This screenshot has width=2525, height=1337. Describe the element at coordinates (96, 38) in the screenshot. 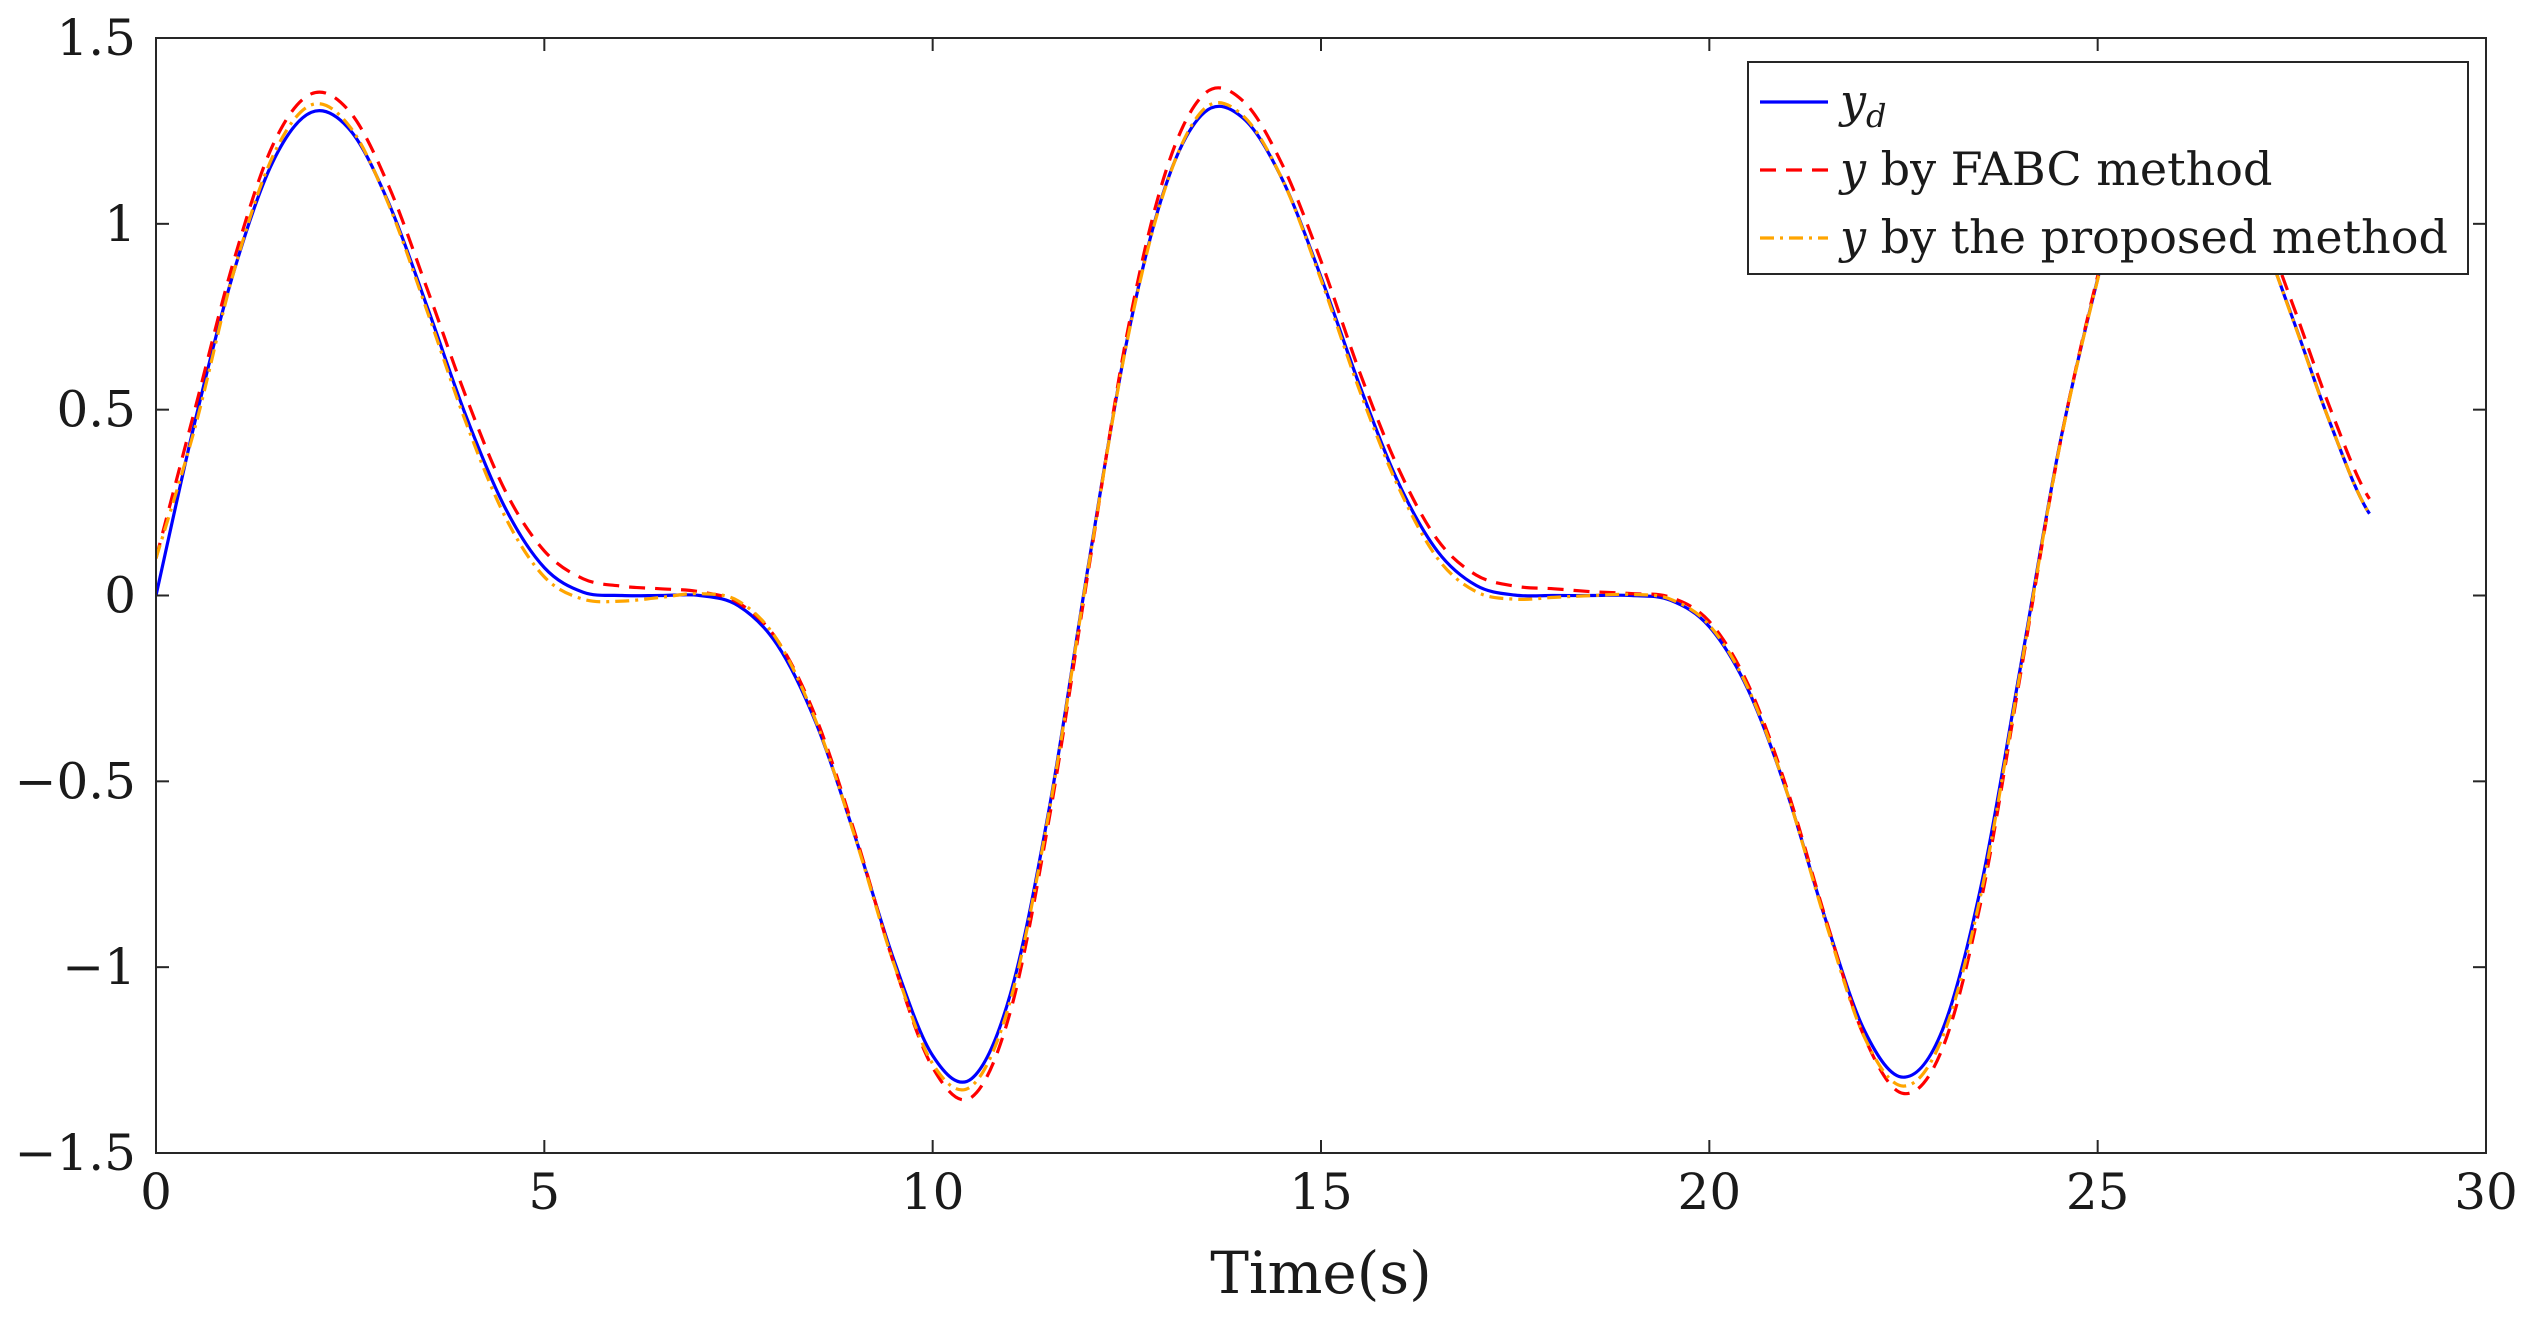

I see `y-tick-label: 1.5` at that location.